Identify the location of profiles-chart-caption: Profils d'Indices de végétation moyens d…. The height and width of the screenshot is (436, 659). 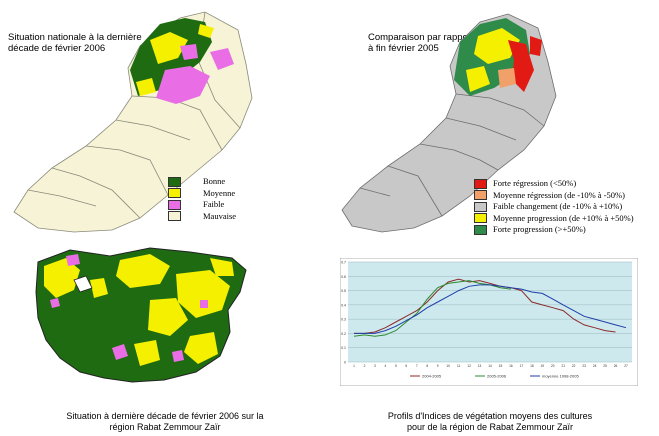
(490, 421).